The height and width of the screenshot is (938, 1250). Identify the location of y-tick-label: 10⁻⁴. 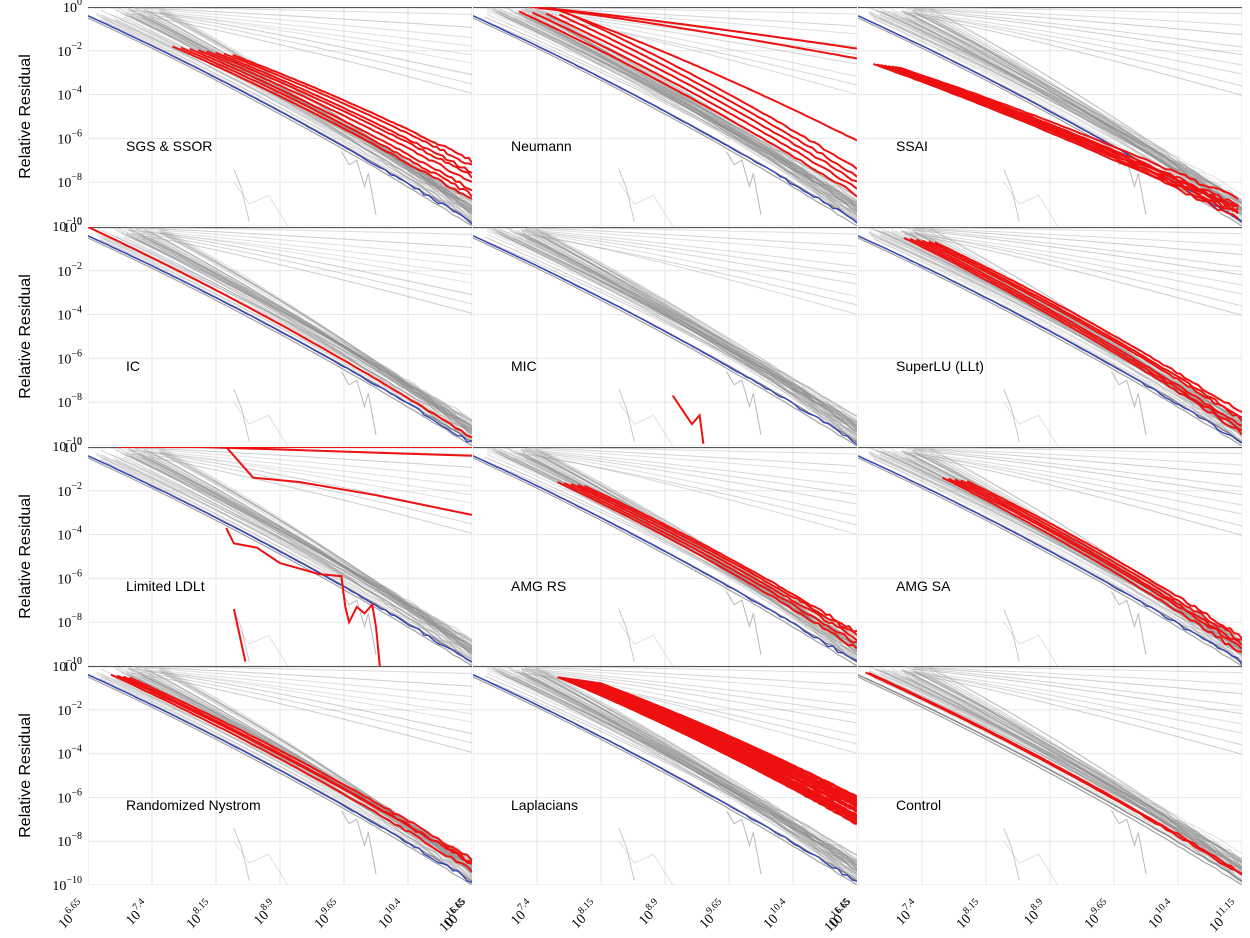
(69, 534).